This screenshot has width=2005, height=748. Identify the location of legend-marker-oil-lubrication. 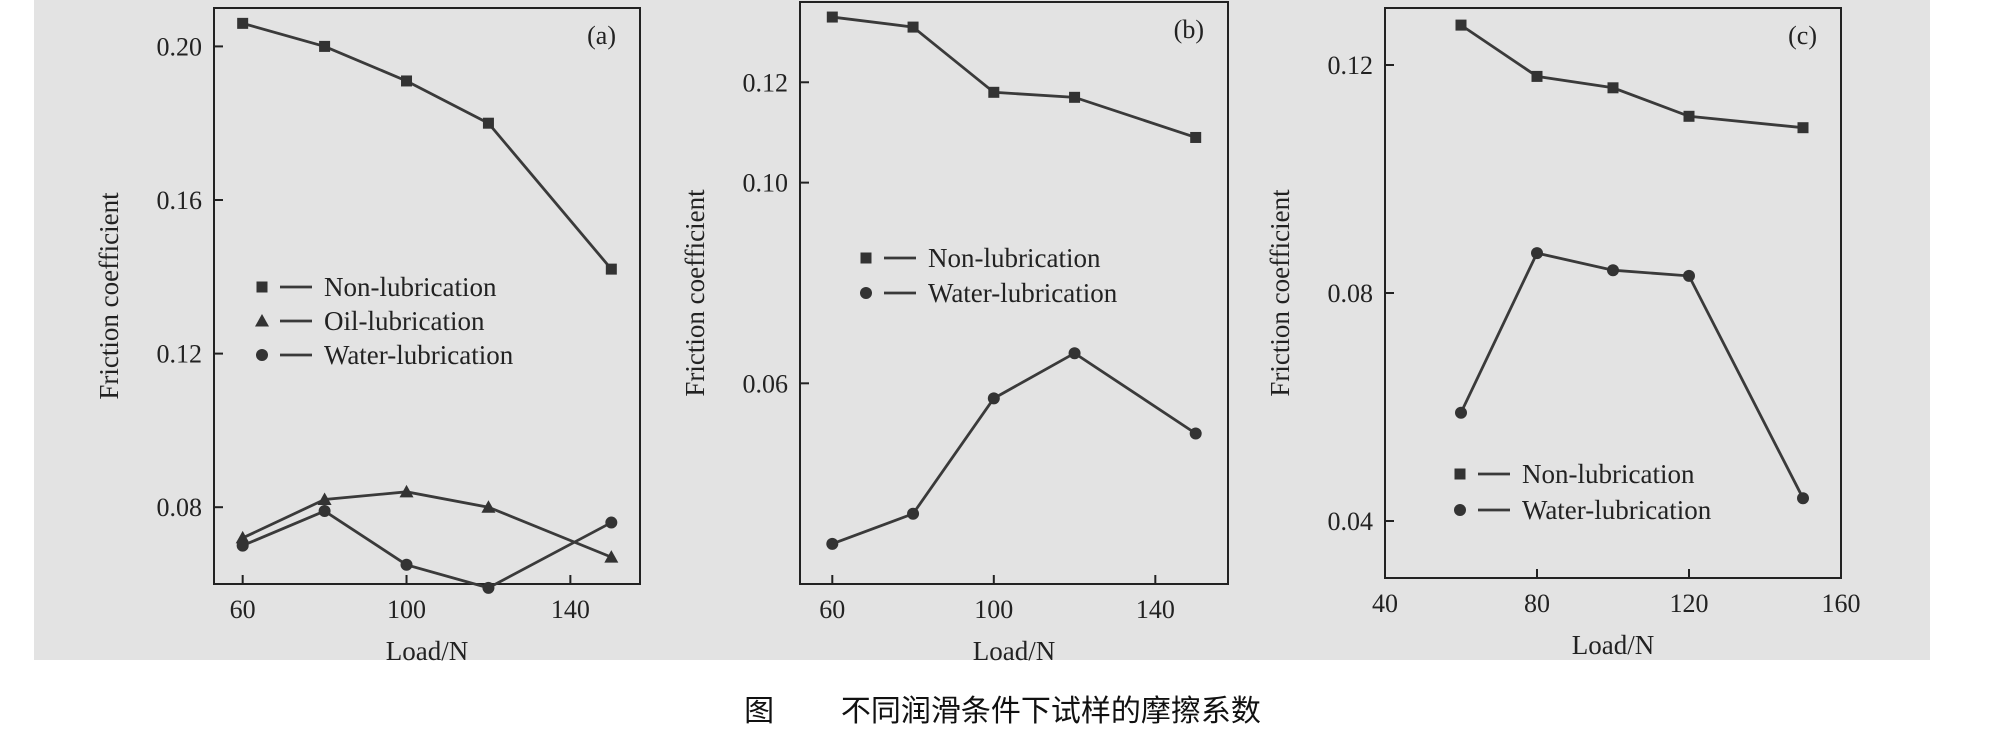
(262, 320).